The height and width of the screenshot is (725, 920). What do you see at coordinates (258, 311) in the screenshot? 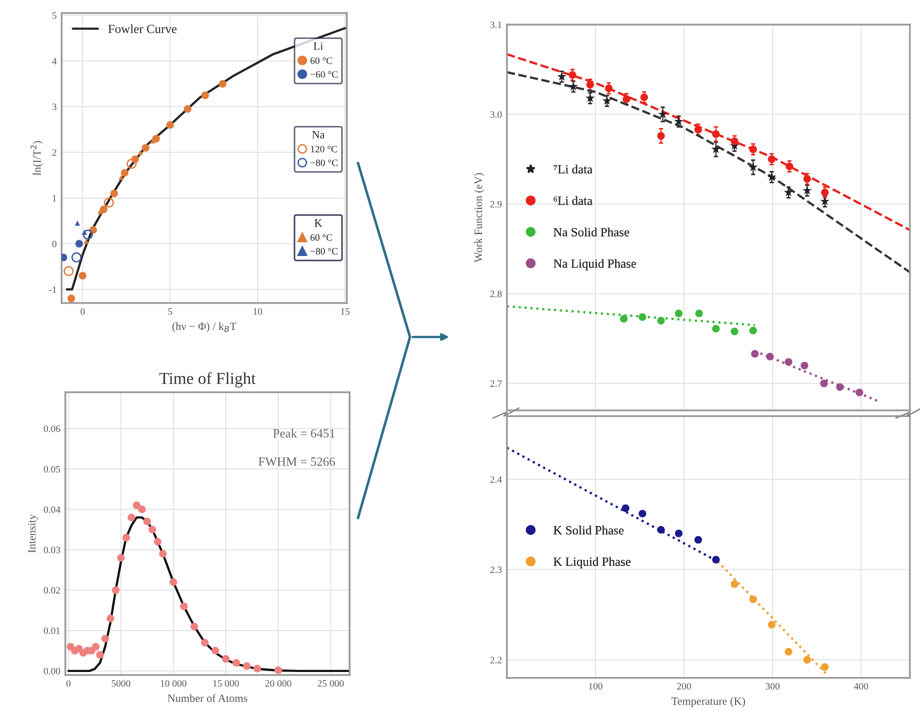
I see `x-tick-label: 10` at bounding box center [258, 311].